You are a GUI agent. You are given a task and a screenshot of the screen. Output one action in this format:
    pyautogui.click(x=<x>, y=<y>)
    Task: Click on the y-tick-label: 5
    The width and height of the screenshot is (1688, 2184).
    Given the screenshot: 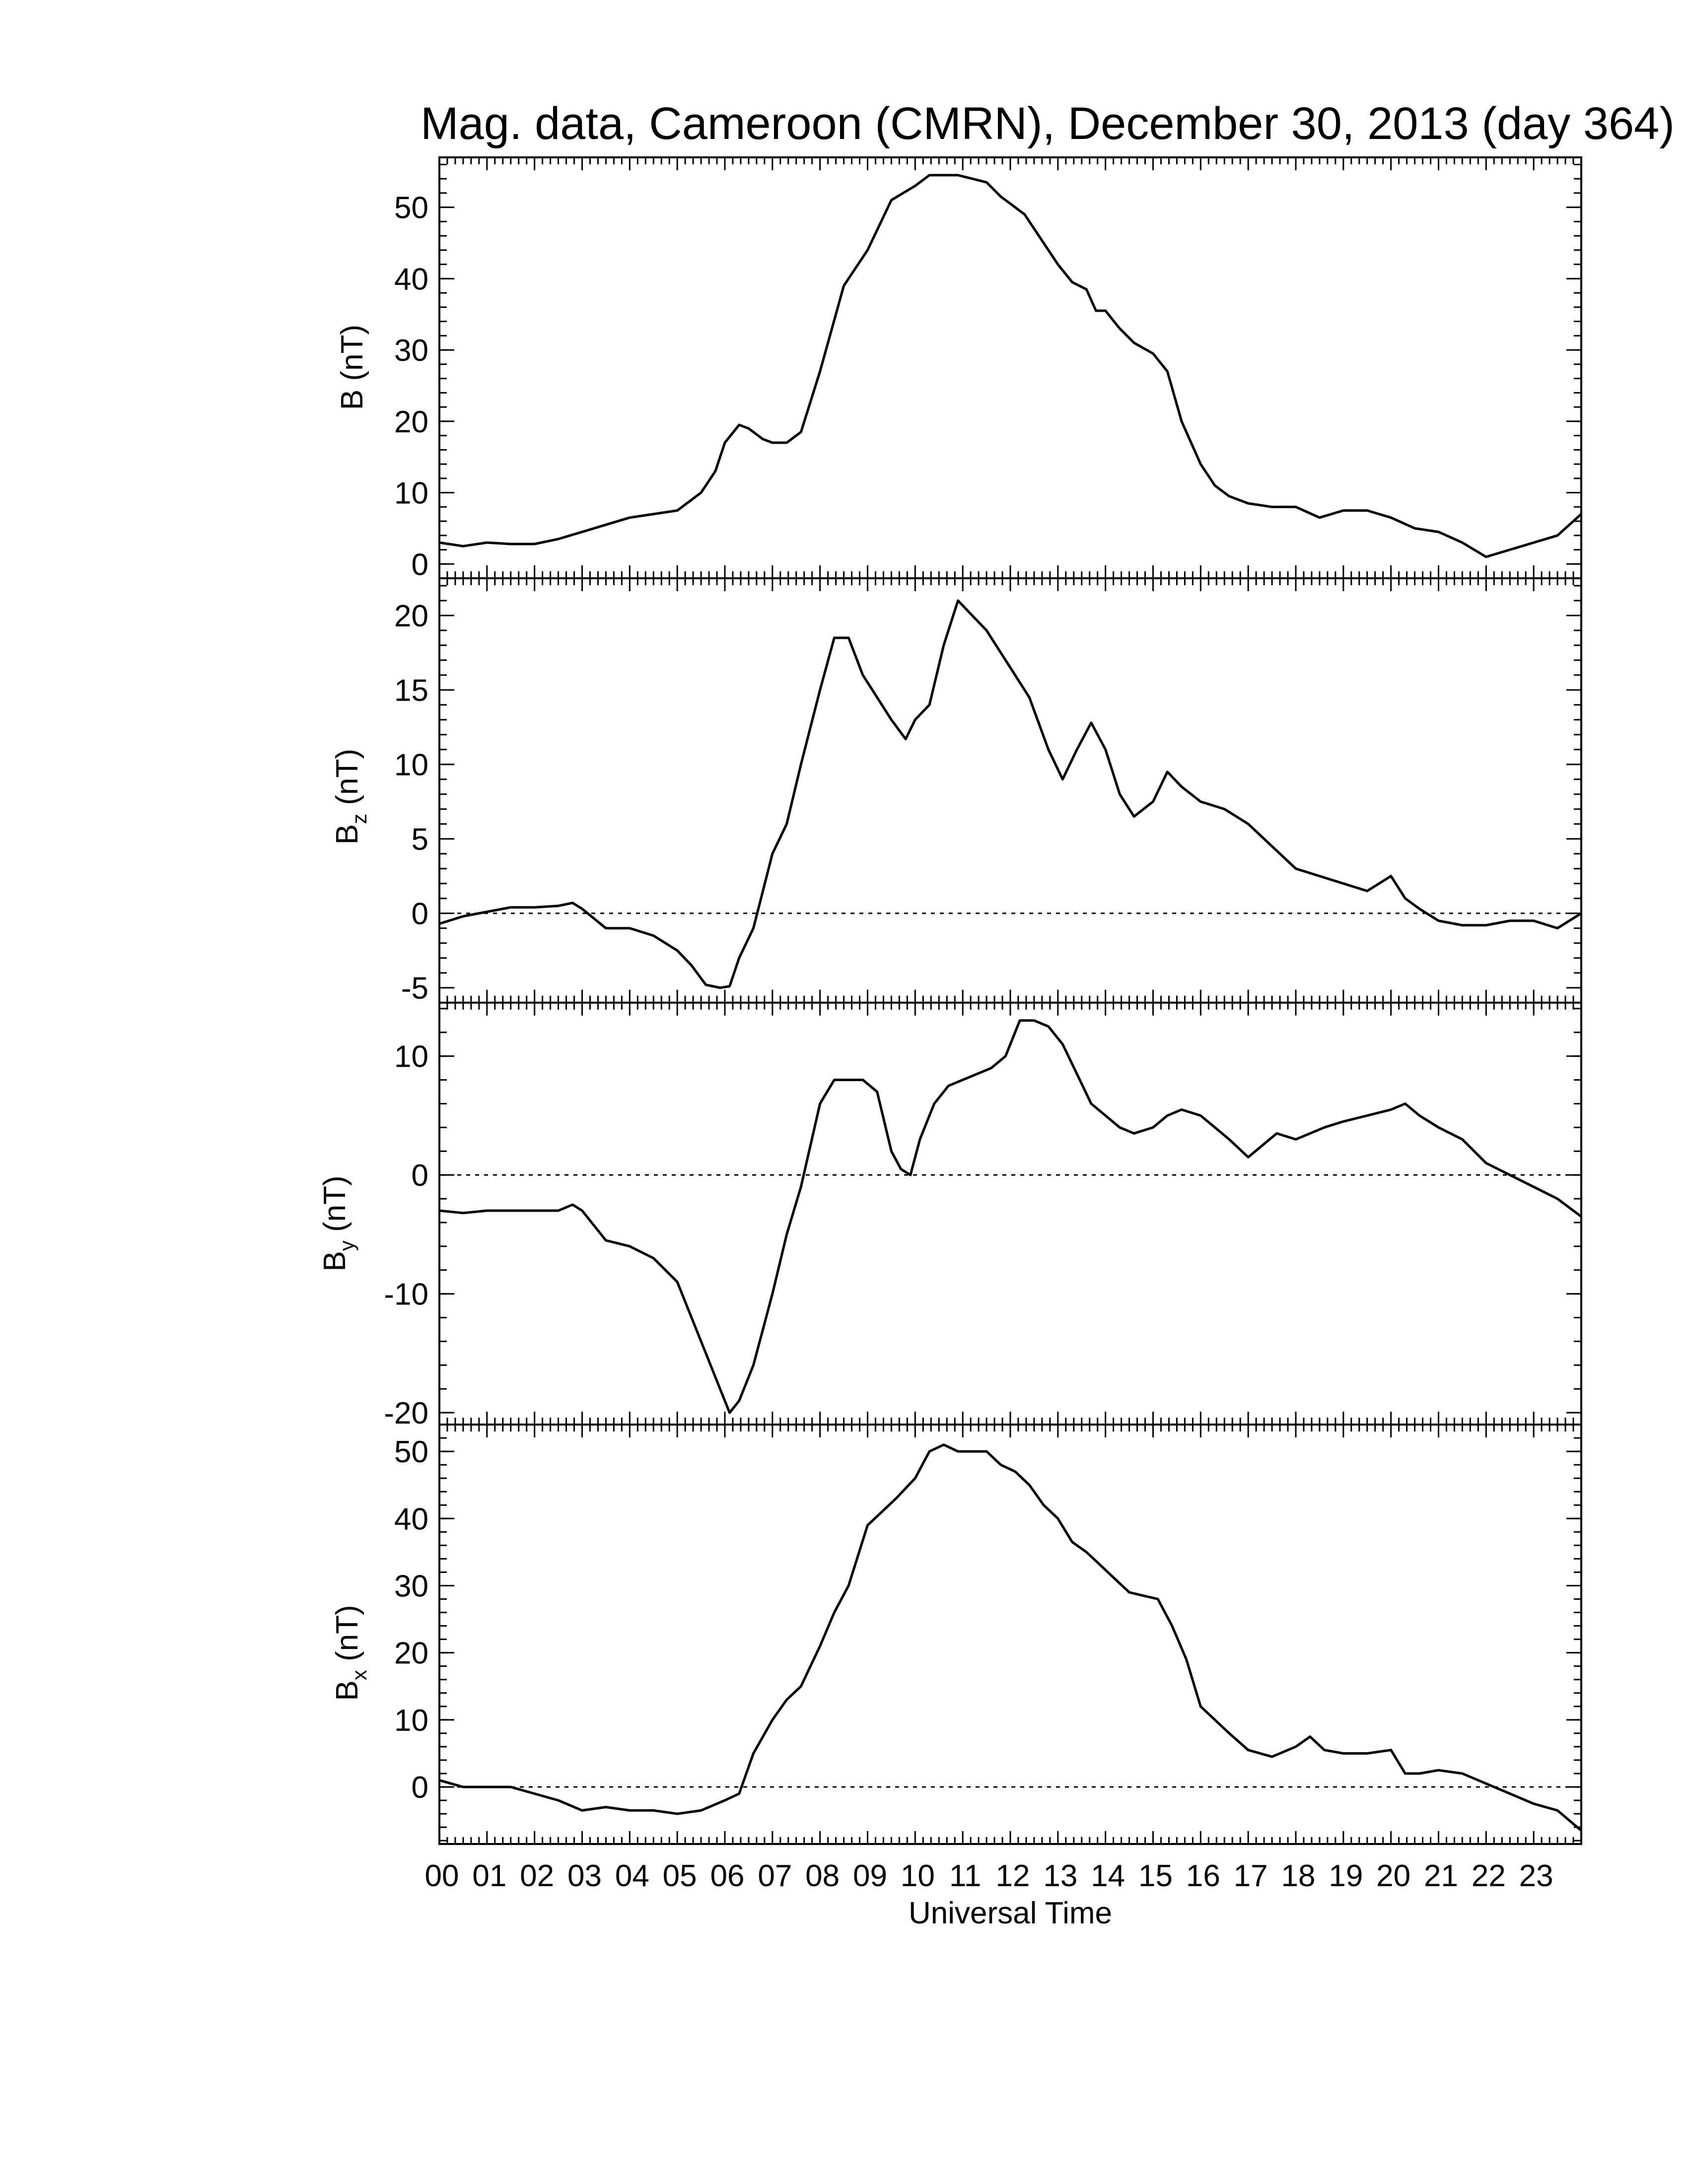 What is the action you would take?
    pyautogui.click(x=420, y=839)
    